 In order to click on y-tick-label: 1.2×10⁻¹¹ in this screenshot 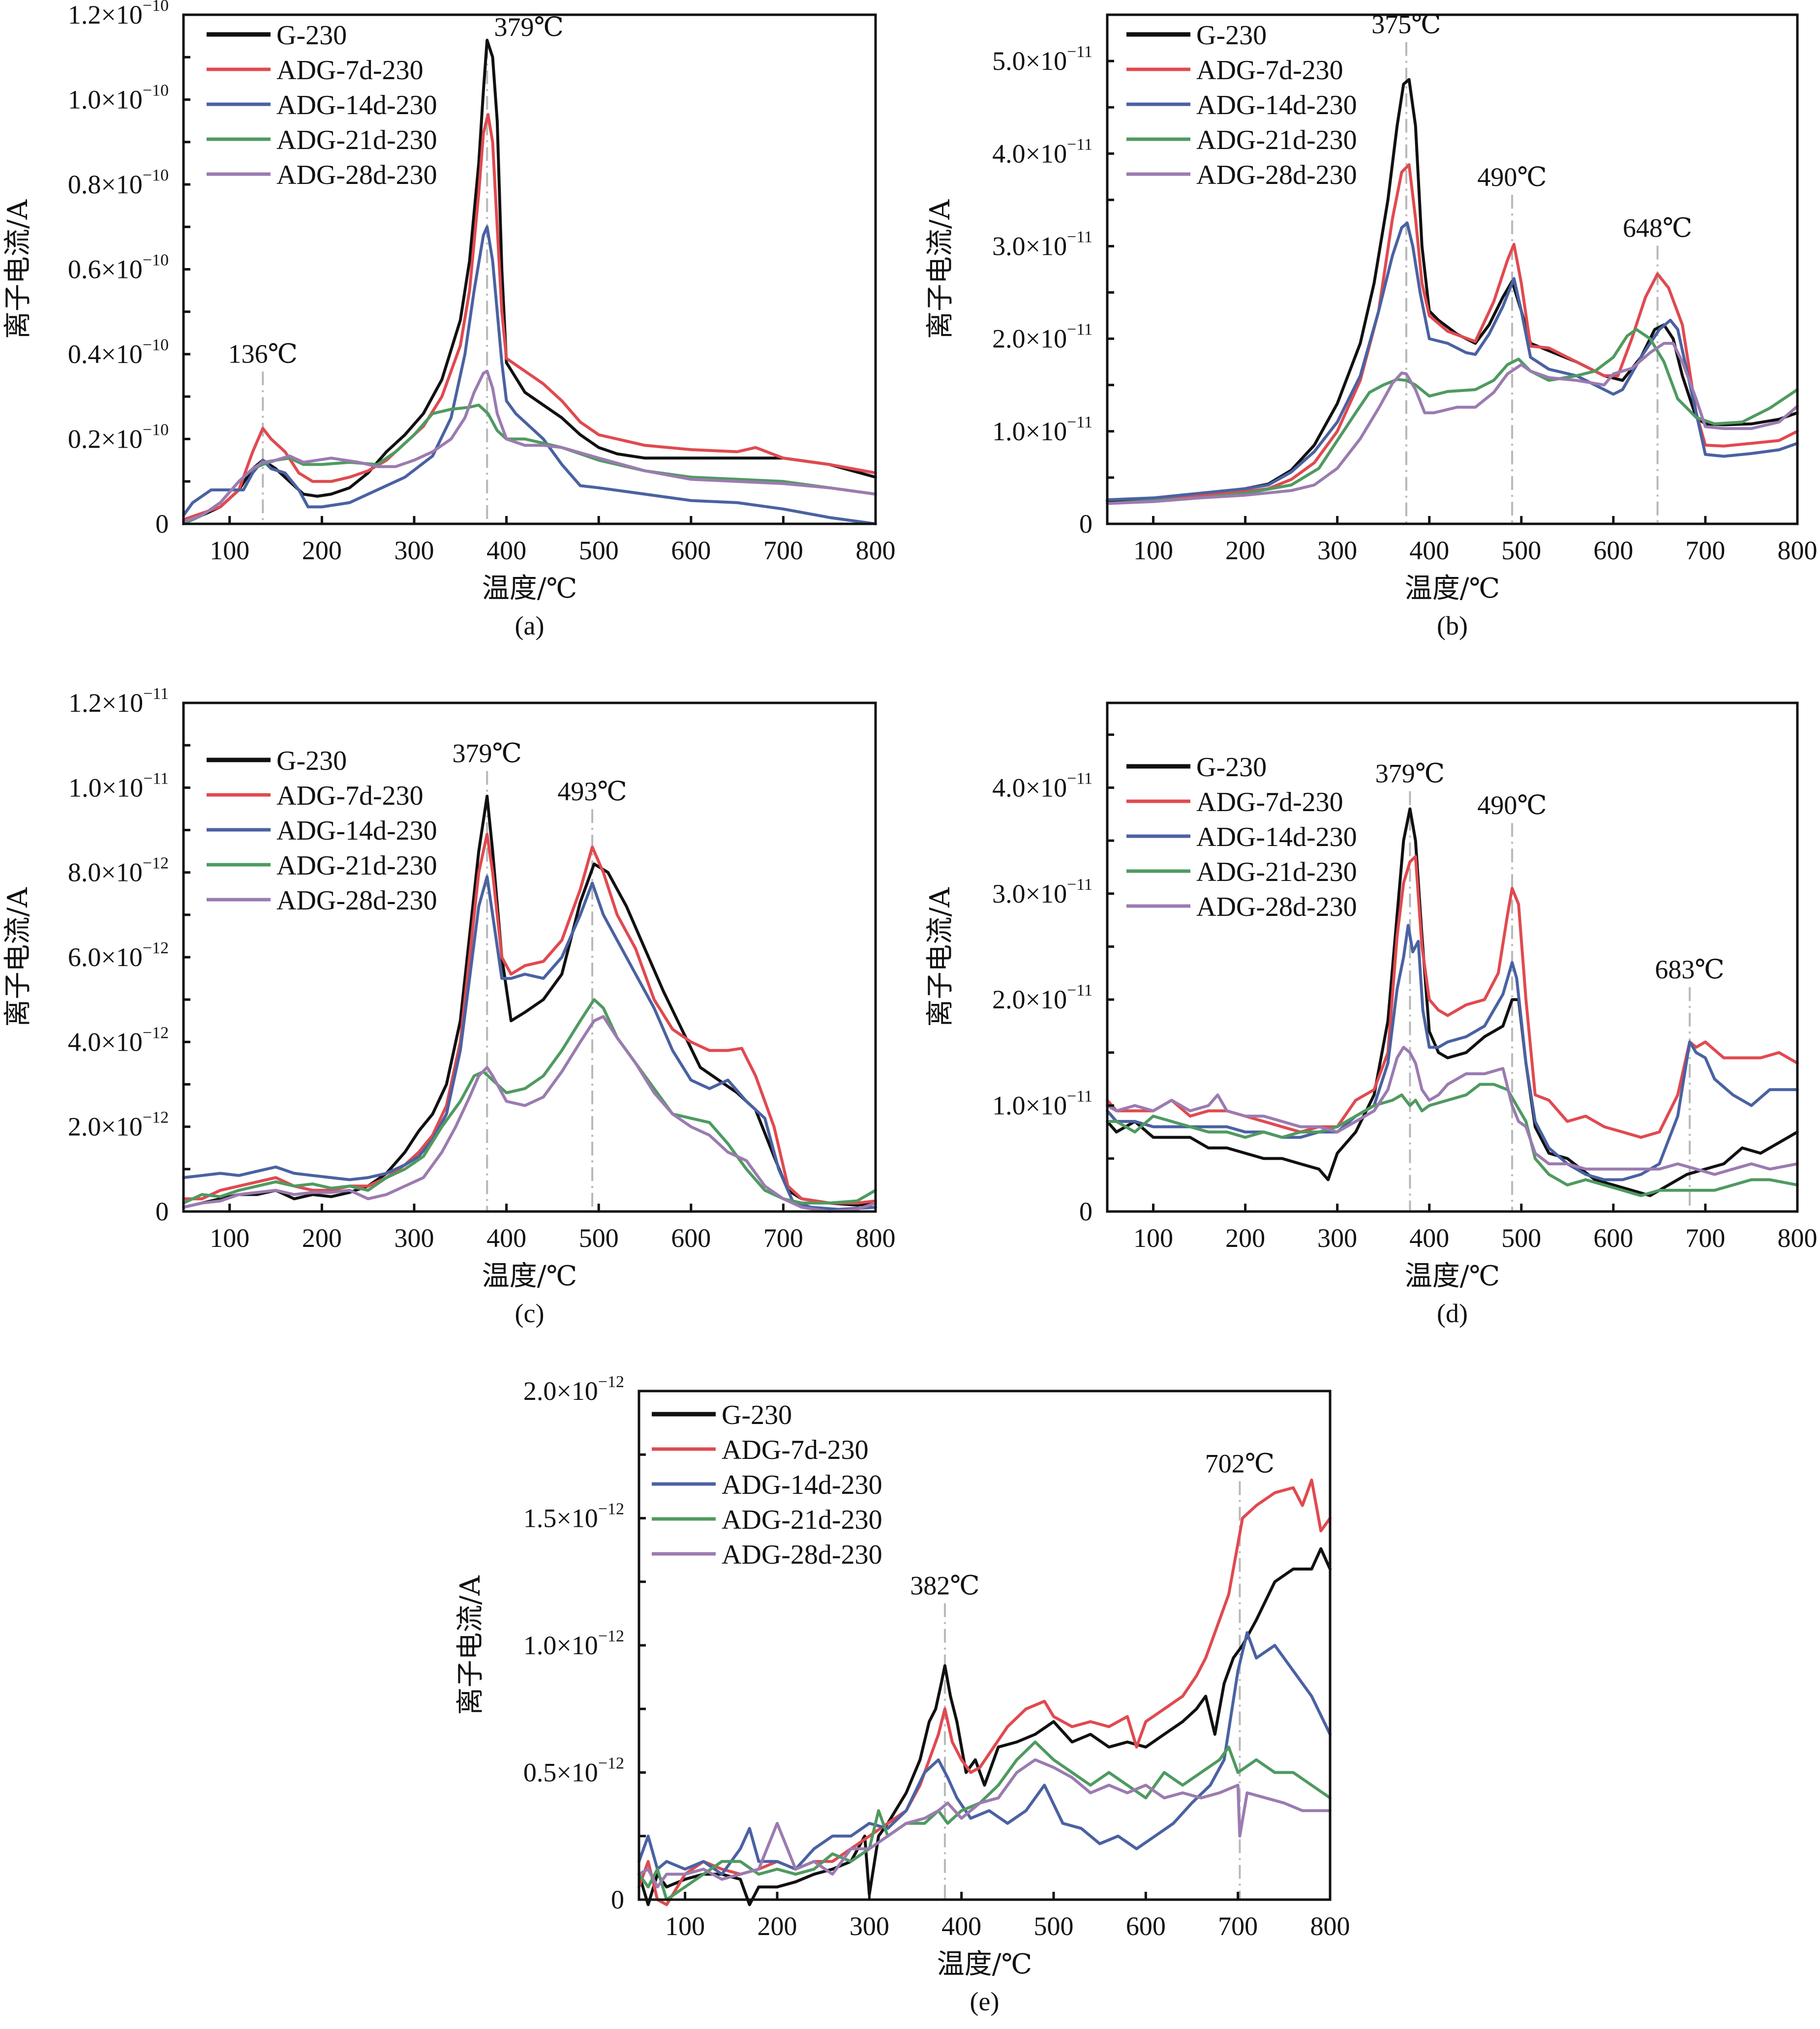, I will do `click(118, 701)`.